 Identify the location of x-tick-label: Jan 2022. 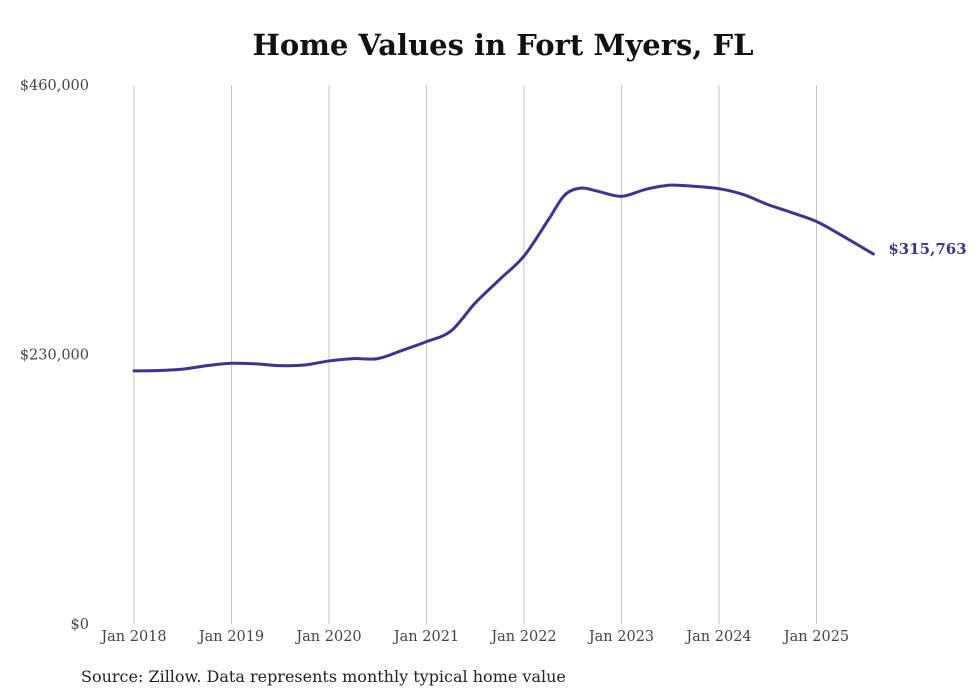
(522, 637).